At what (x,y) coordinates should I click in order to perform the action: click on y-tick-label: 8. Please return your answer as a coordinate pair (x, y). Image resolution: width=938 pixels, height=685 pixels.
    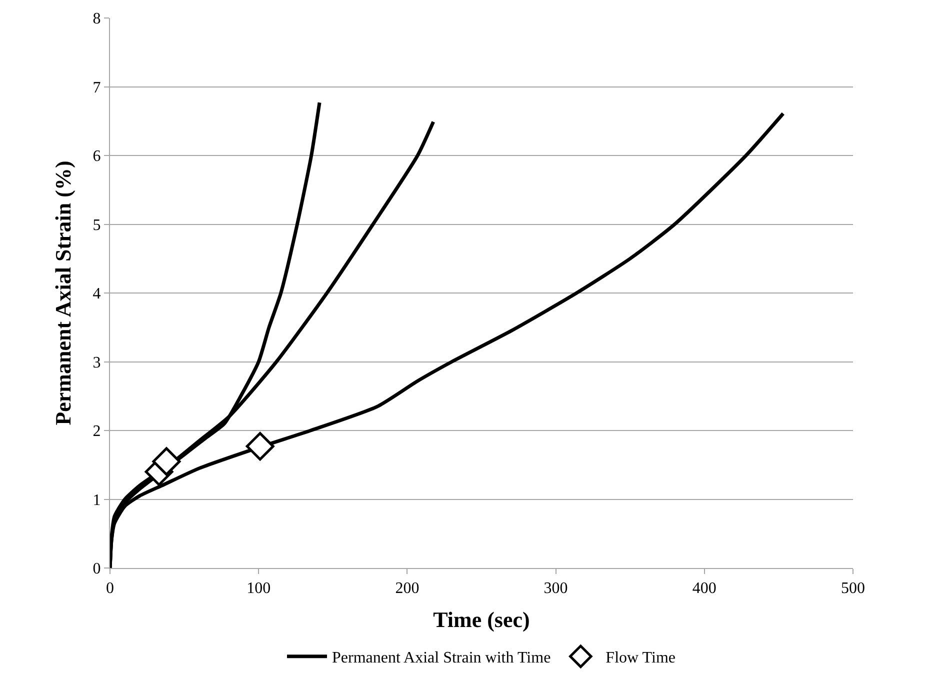
    Looking at the image, I should click on (96, 19).